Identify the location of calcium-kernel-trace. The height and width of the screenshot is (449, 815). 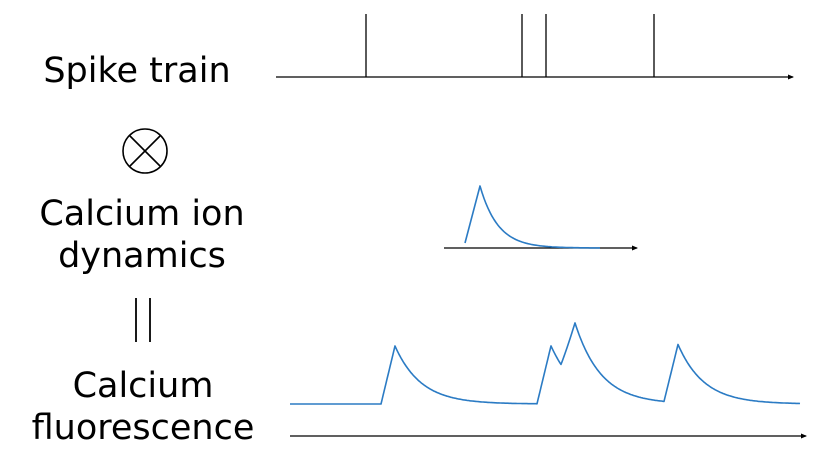
(532, 217).